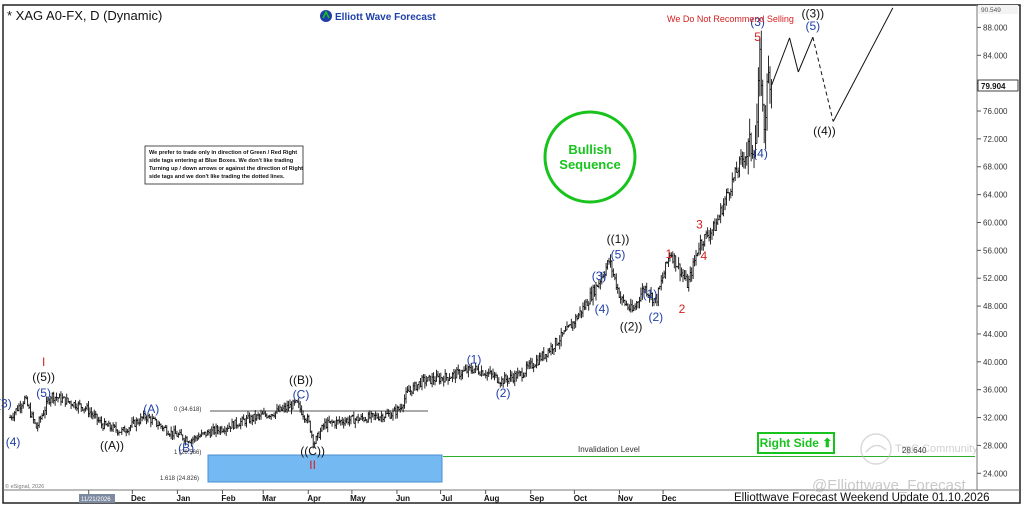 This screenshot has width=1024, height=508. I want to click on bullish-sequence-circle, so click(590, 157).